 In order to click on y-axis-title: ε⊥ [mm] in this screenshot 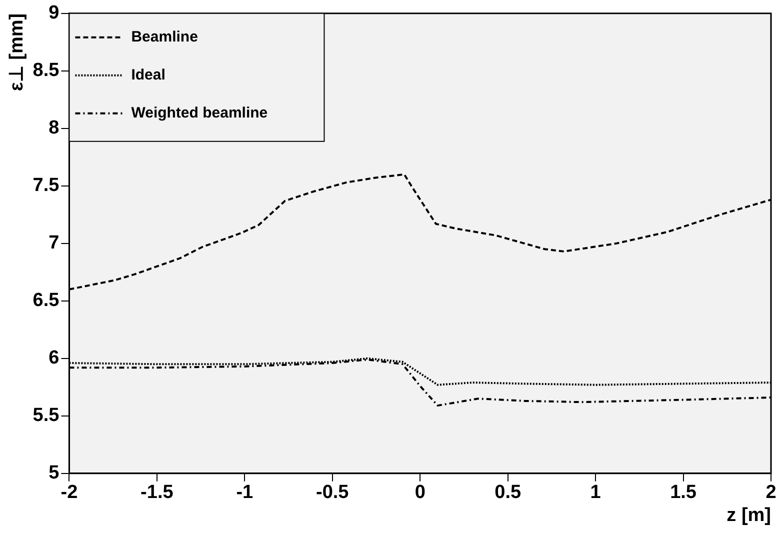, I will do `click(17, 52)`.